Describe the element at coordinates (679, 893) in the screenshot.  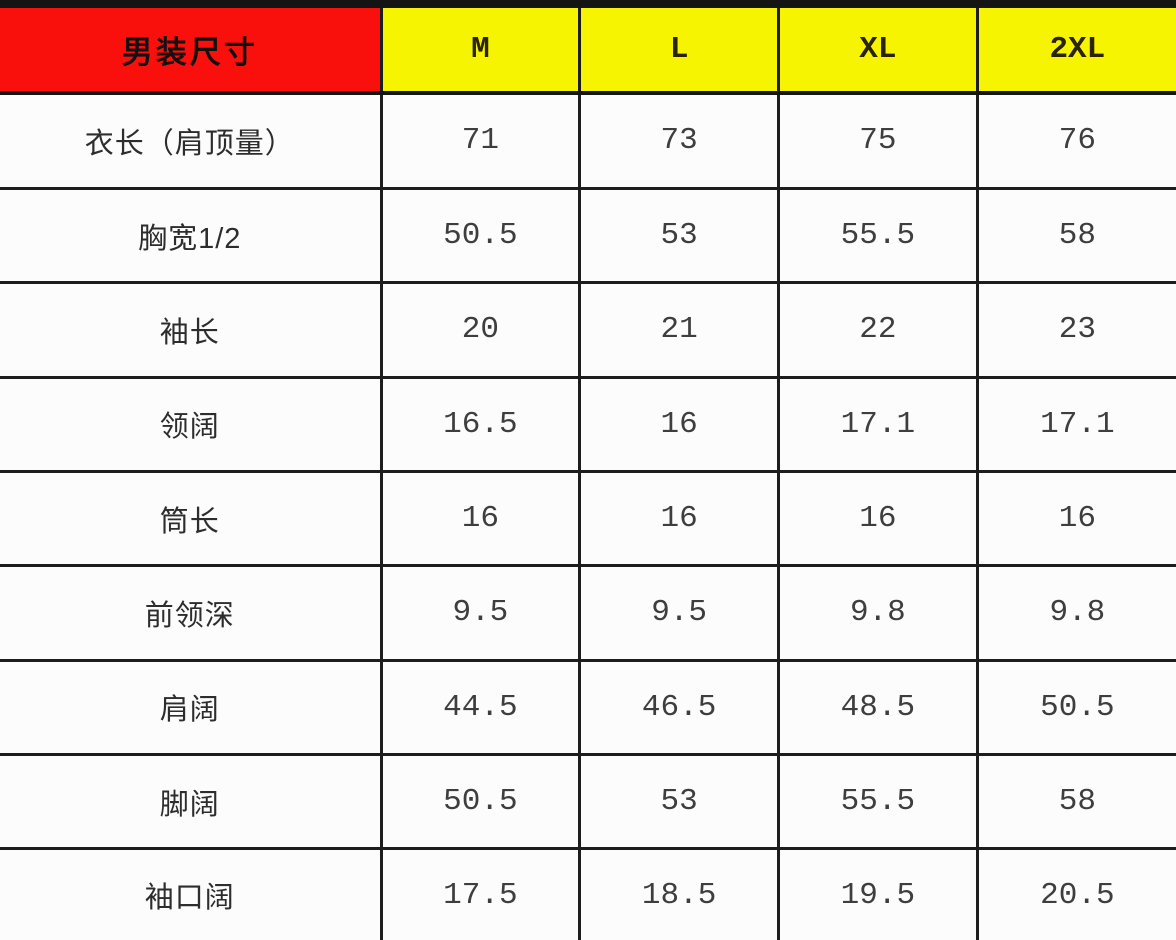
I see `cell-value: 18.5` at that location.